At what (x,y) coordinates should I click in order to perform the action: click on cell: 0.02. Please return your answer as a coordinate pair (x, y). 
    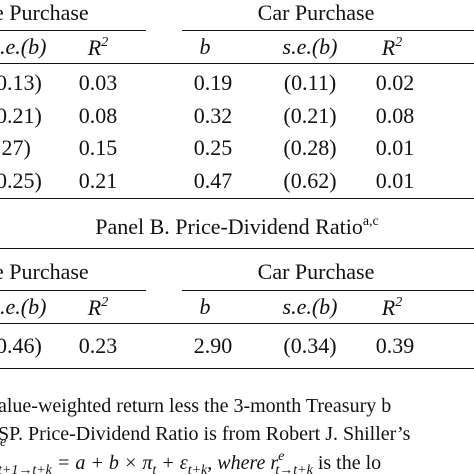
    Looking at the image, I should click on (395, 82).